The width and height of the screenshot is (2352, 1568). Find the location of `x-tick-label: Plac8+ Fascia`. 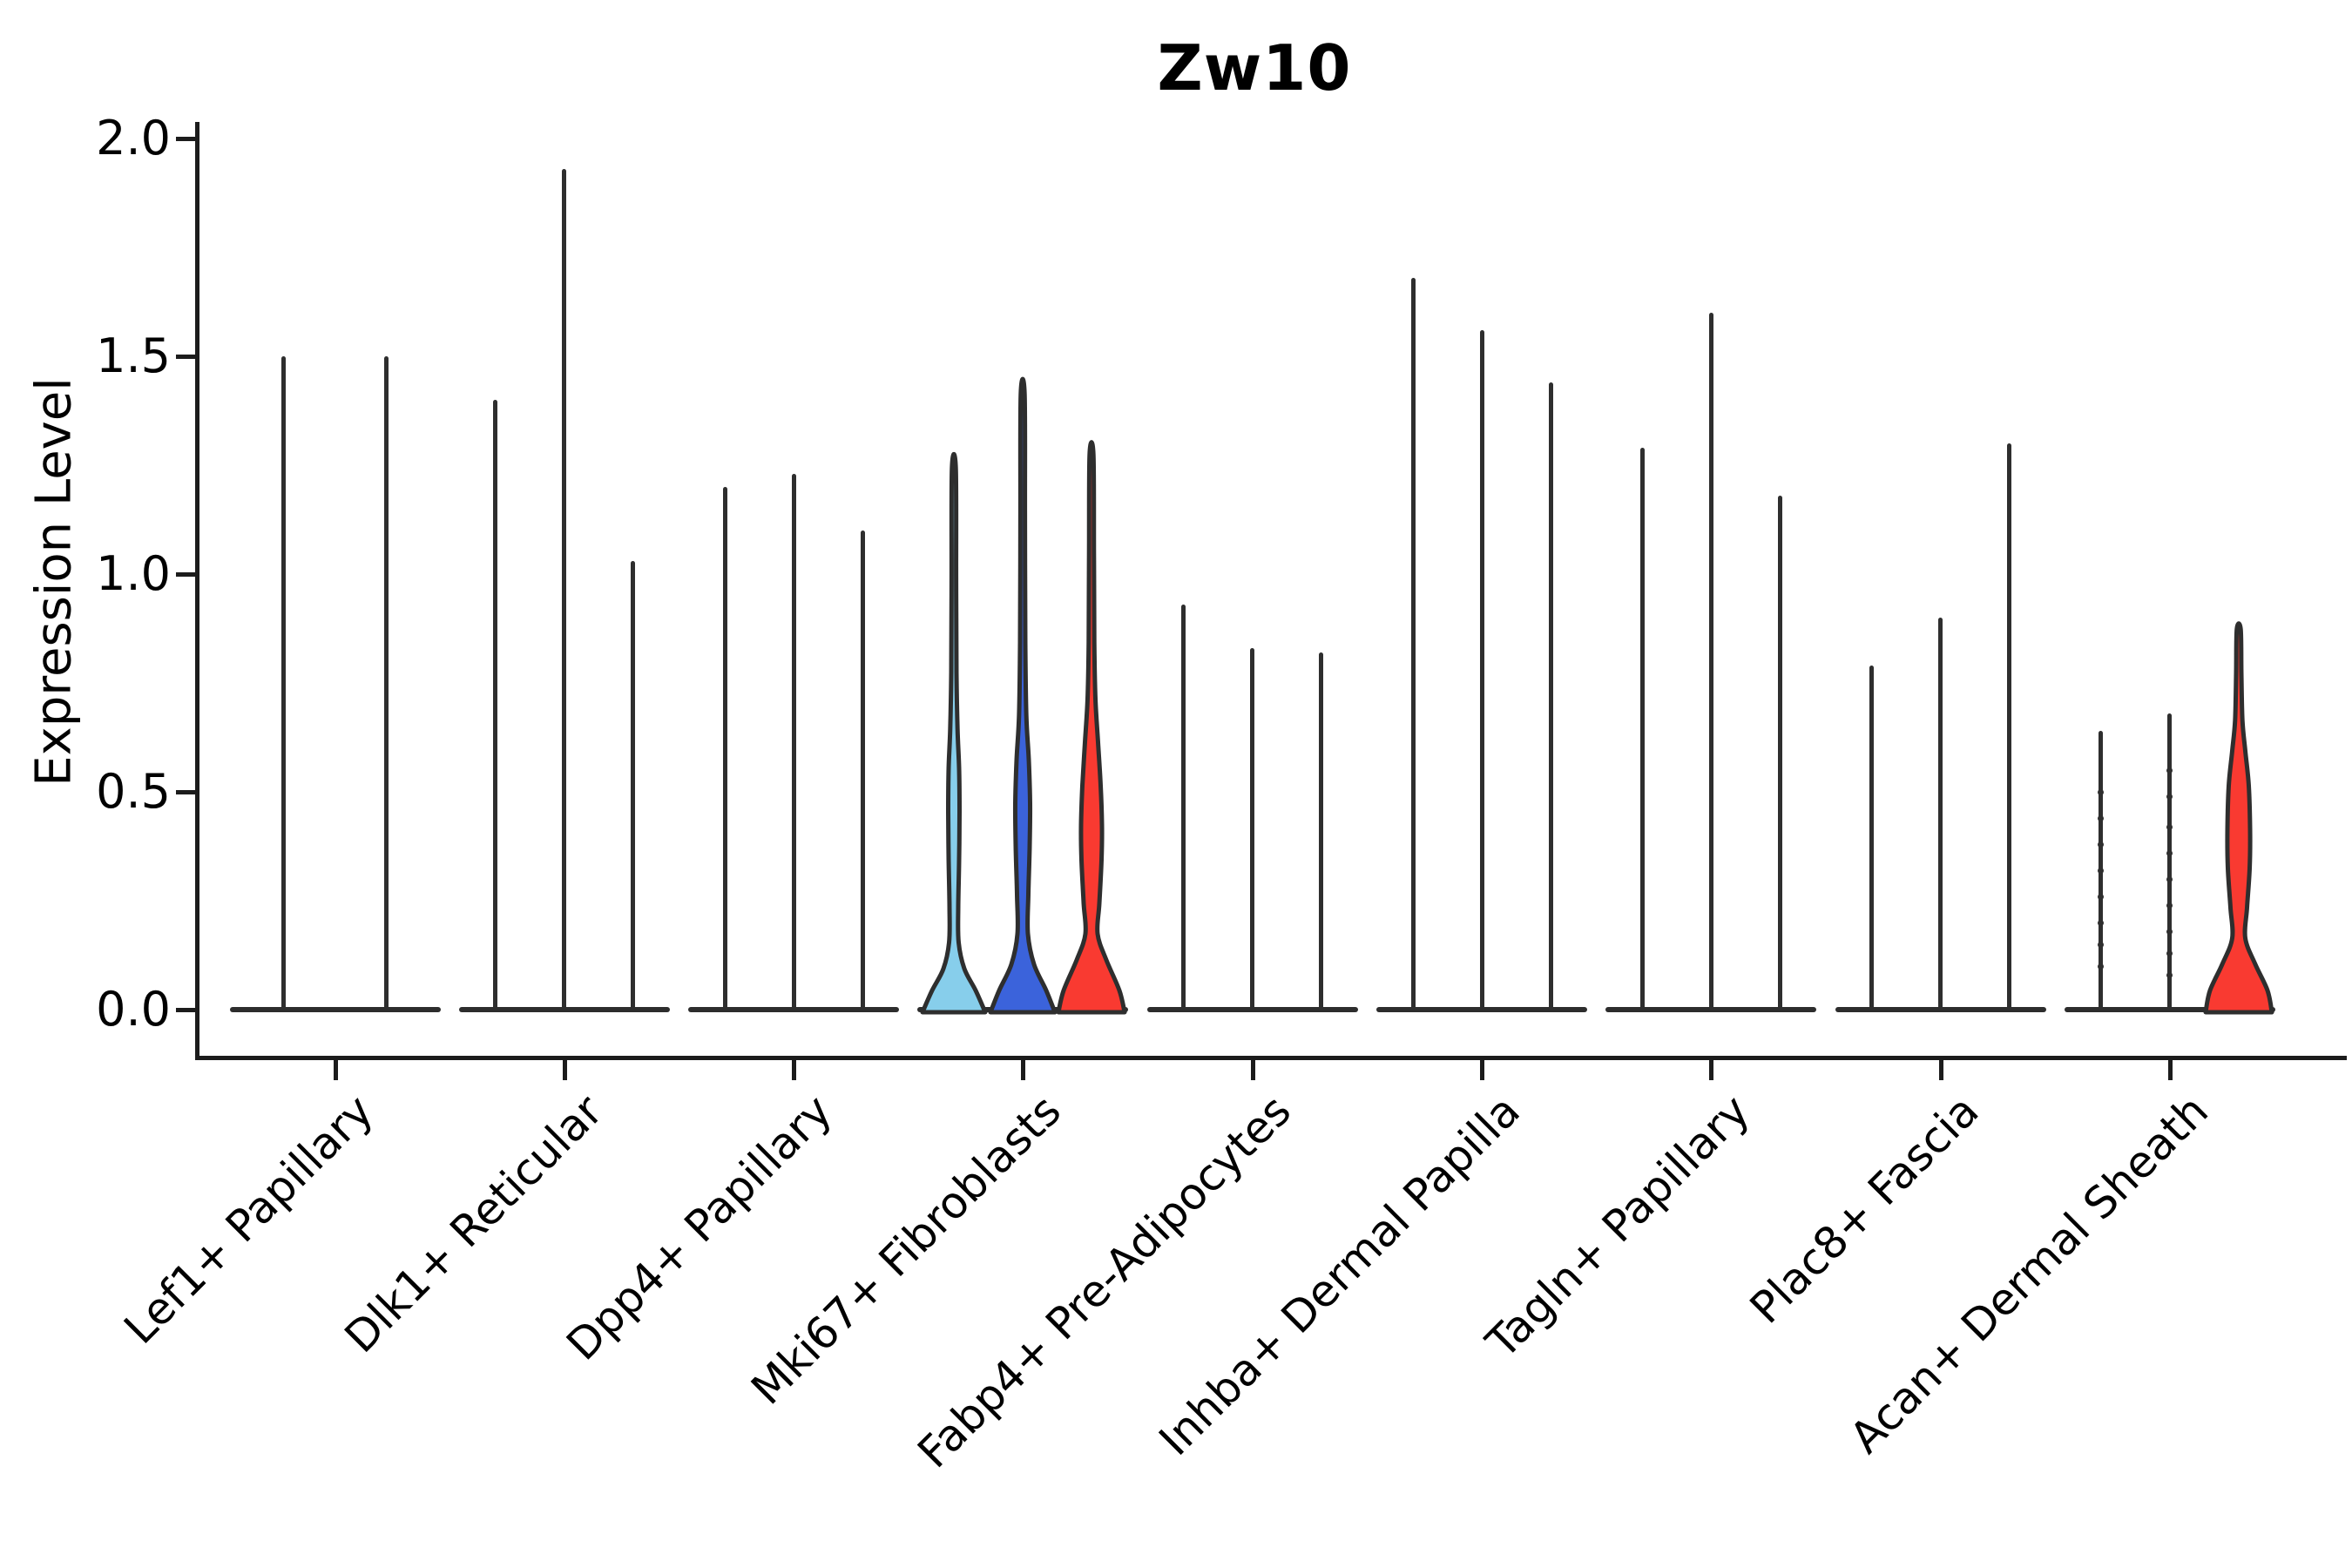

x-tick-label: Plac8+ Fascia is located at coordinates (1865, 1209).